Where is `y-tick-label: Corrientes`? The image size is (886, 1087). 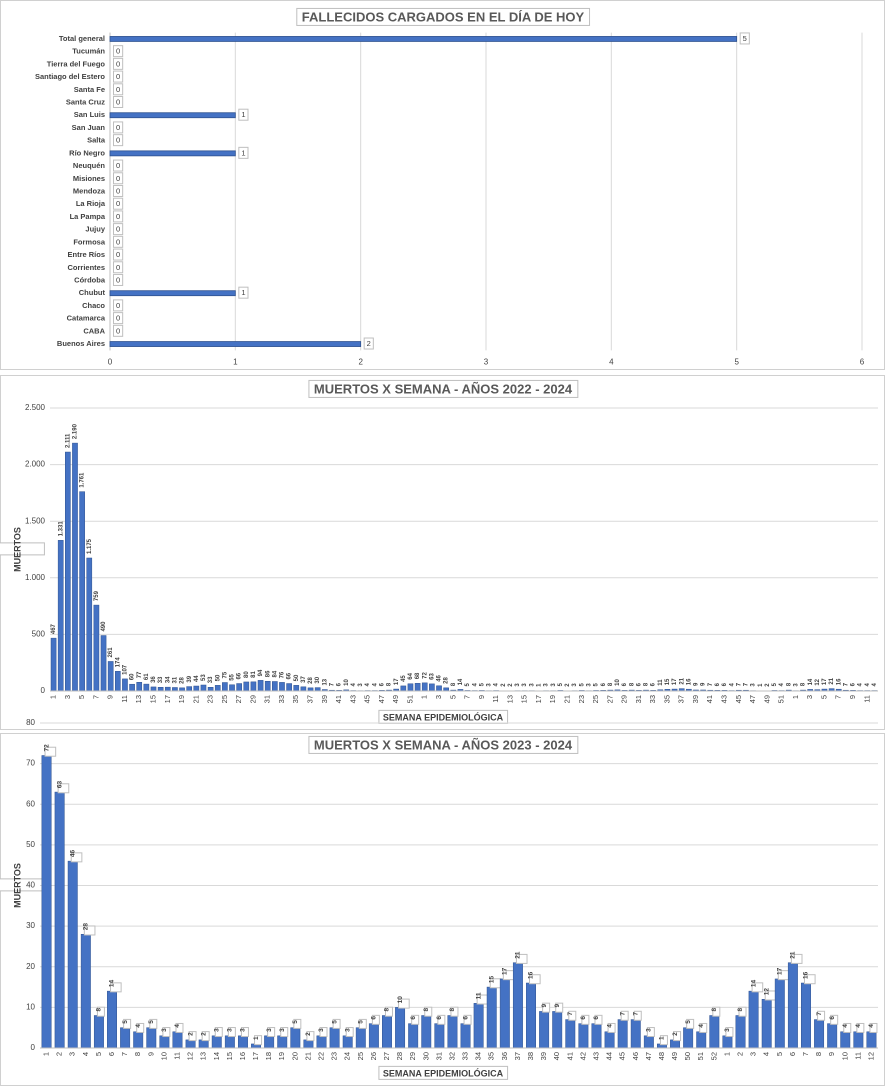
y-tick-label: Corrientes is located at coordinates (86, 267).